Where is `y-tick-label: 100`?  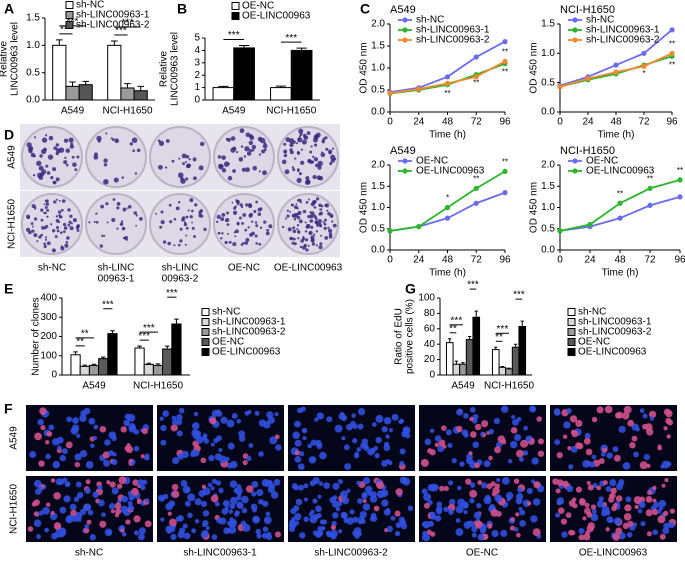 y-tick-label: 100 is located at coordinates (48, 355).